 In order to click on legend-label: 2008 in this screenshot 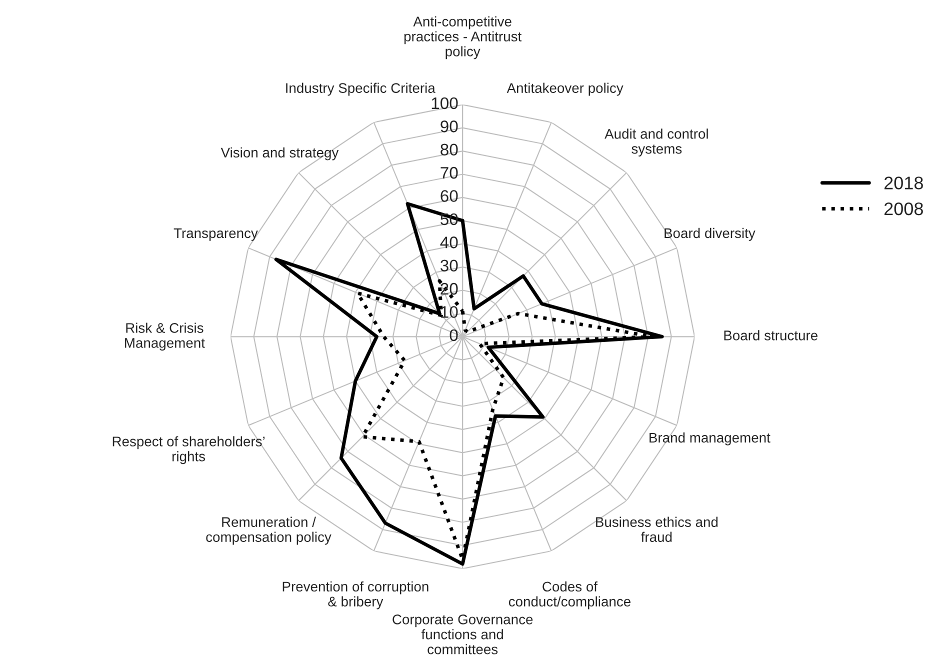, I will do `click(903, 209)`.